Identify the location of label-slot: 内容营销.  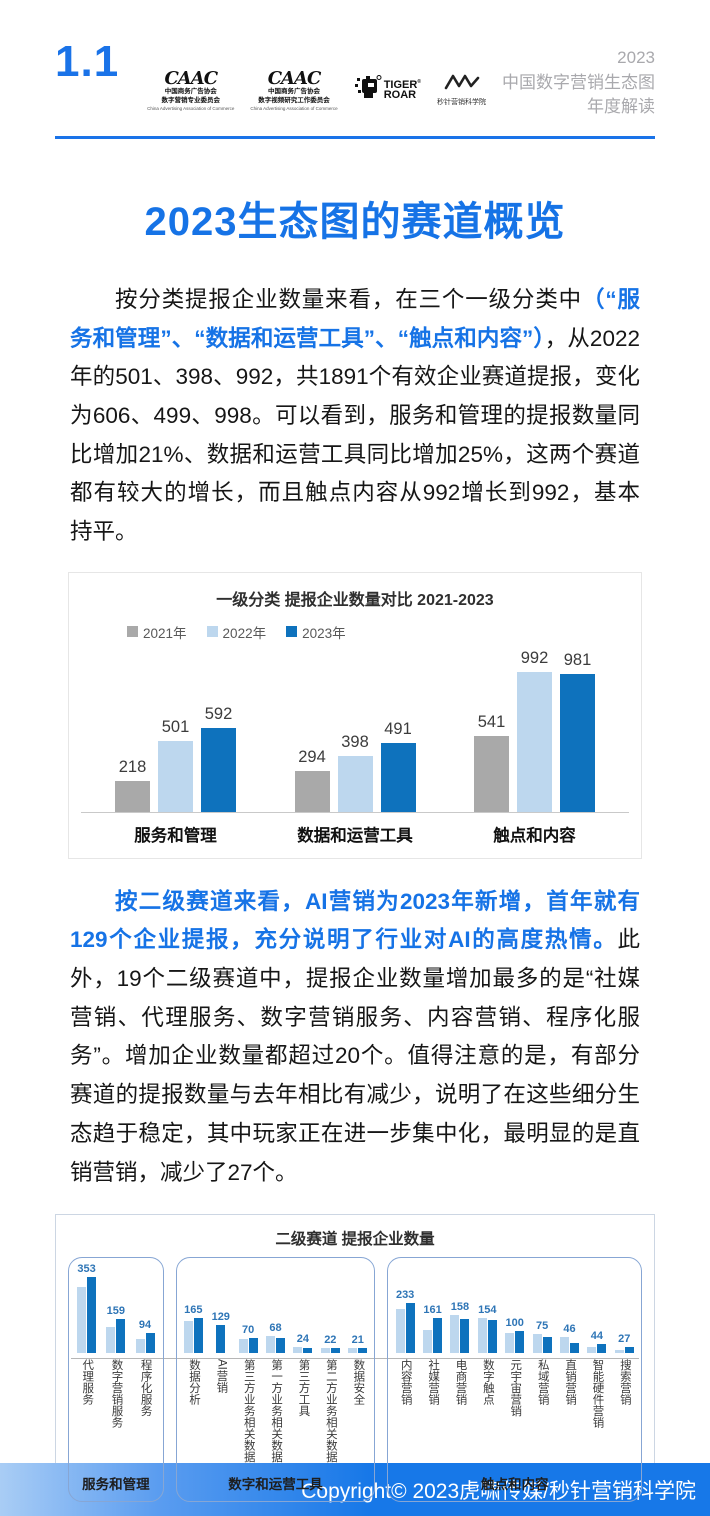
(404, 1412).